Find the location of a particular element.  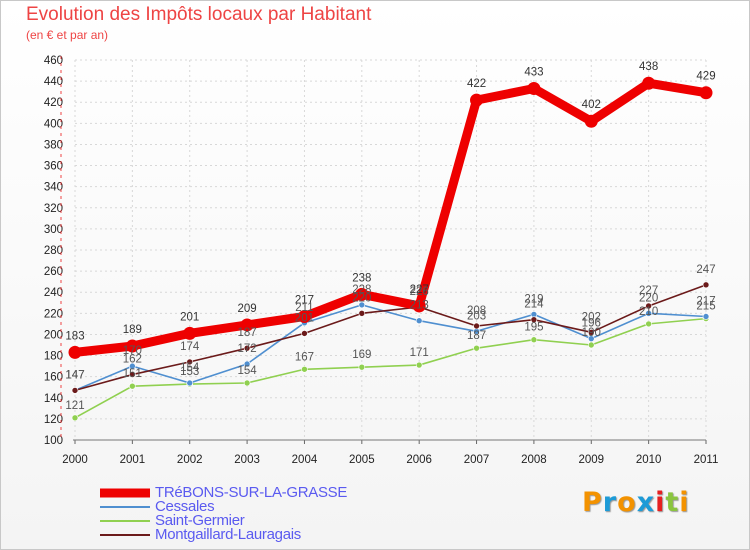

data-label: 171 is located at coordinates (419, 353).